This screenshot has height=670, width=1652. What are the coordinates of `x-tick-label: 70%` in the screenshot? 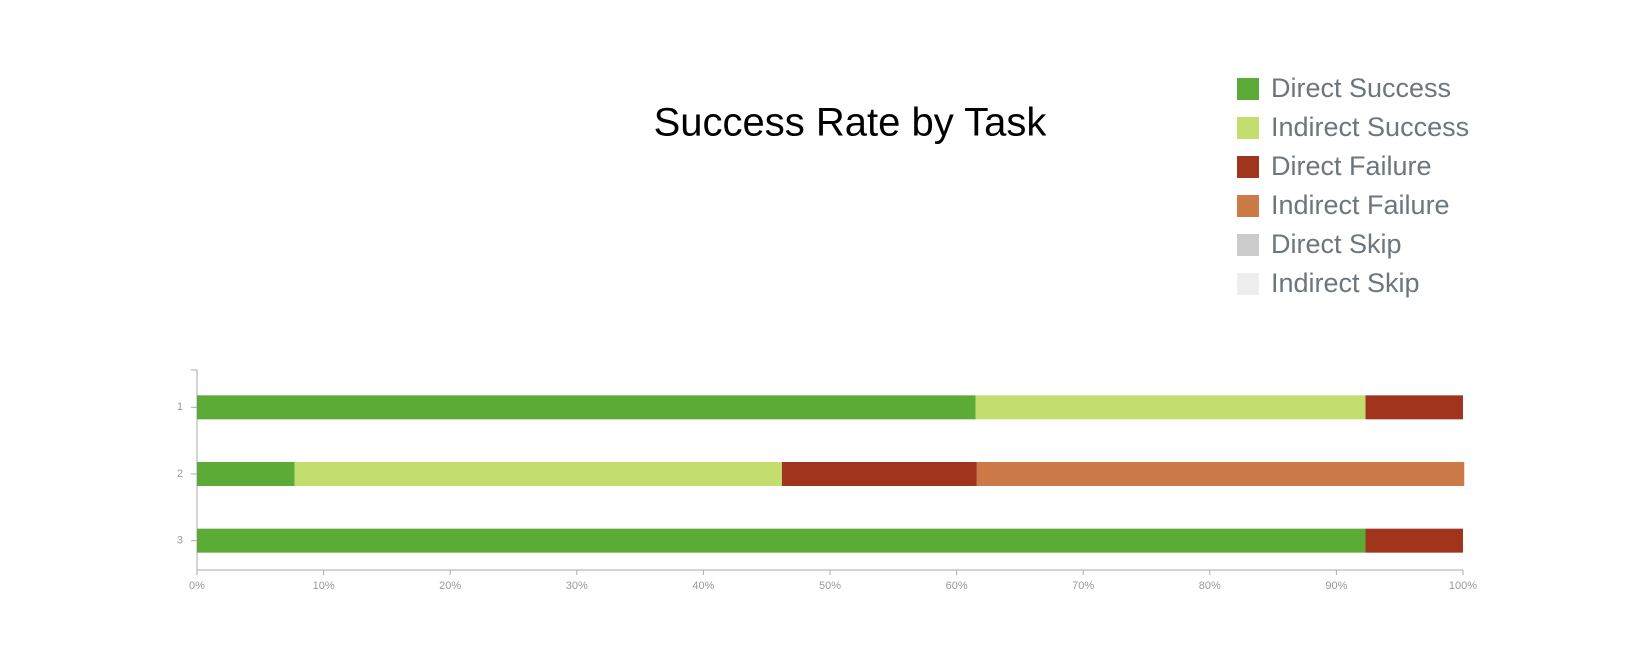 It's located at (1083, 586).